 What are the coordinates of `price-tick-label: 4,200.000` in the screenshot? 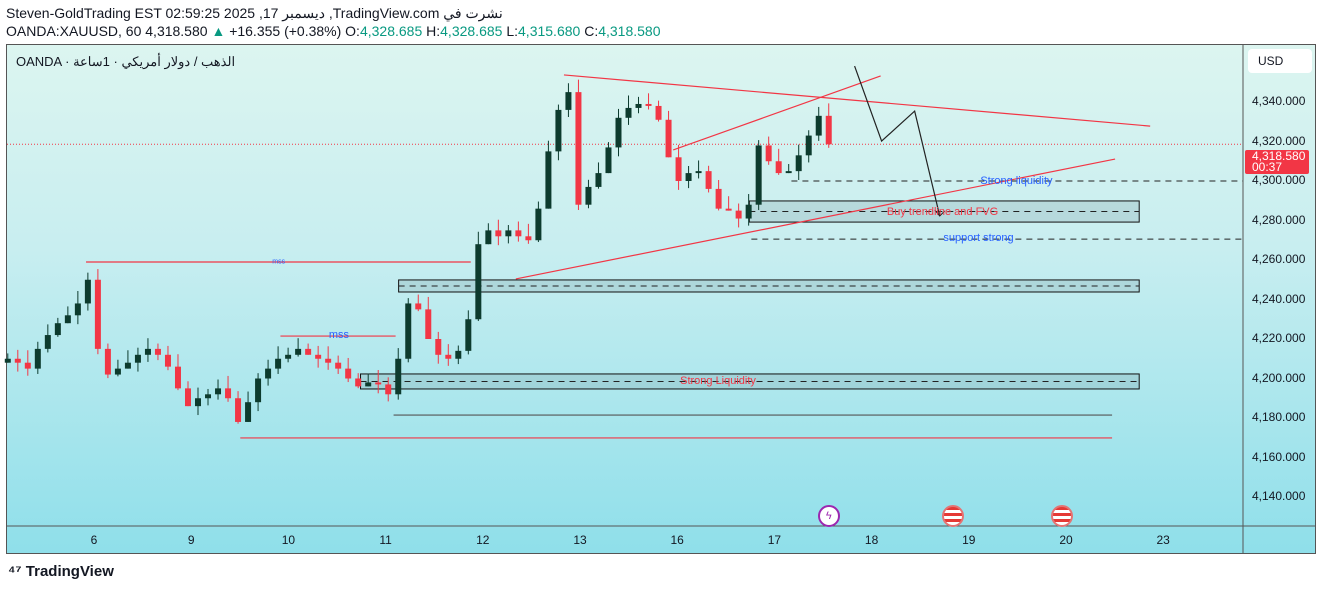 It's located at (1279, 377).